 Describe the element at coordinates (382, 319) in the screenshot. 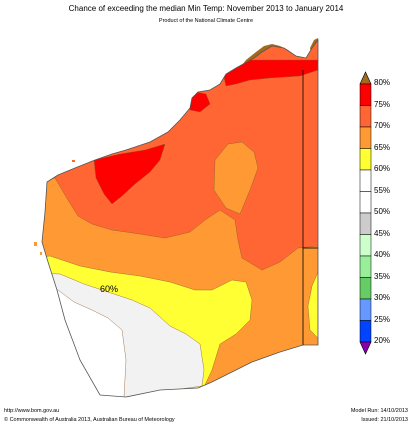

I see `legend-label: 25%` at that location.